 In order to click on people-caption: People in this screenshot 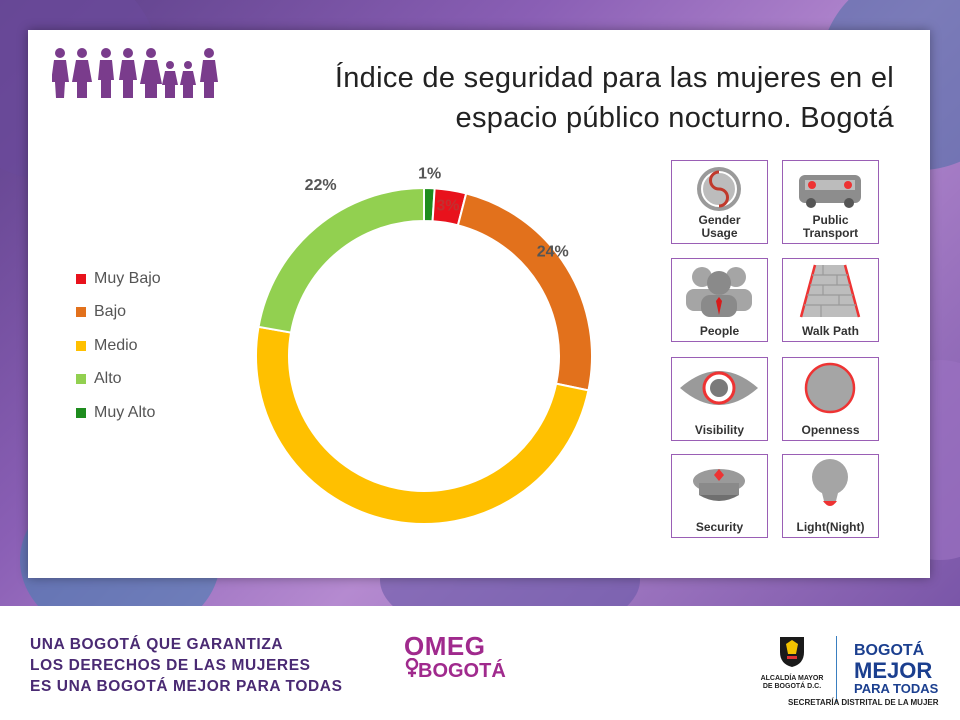, I will do `click(719, 331)`.